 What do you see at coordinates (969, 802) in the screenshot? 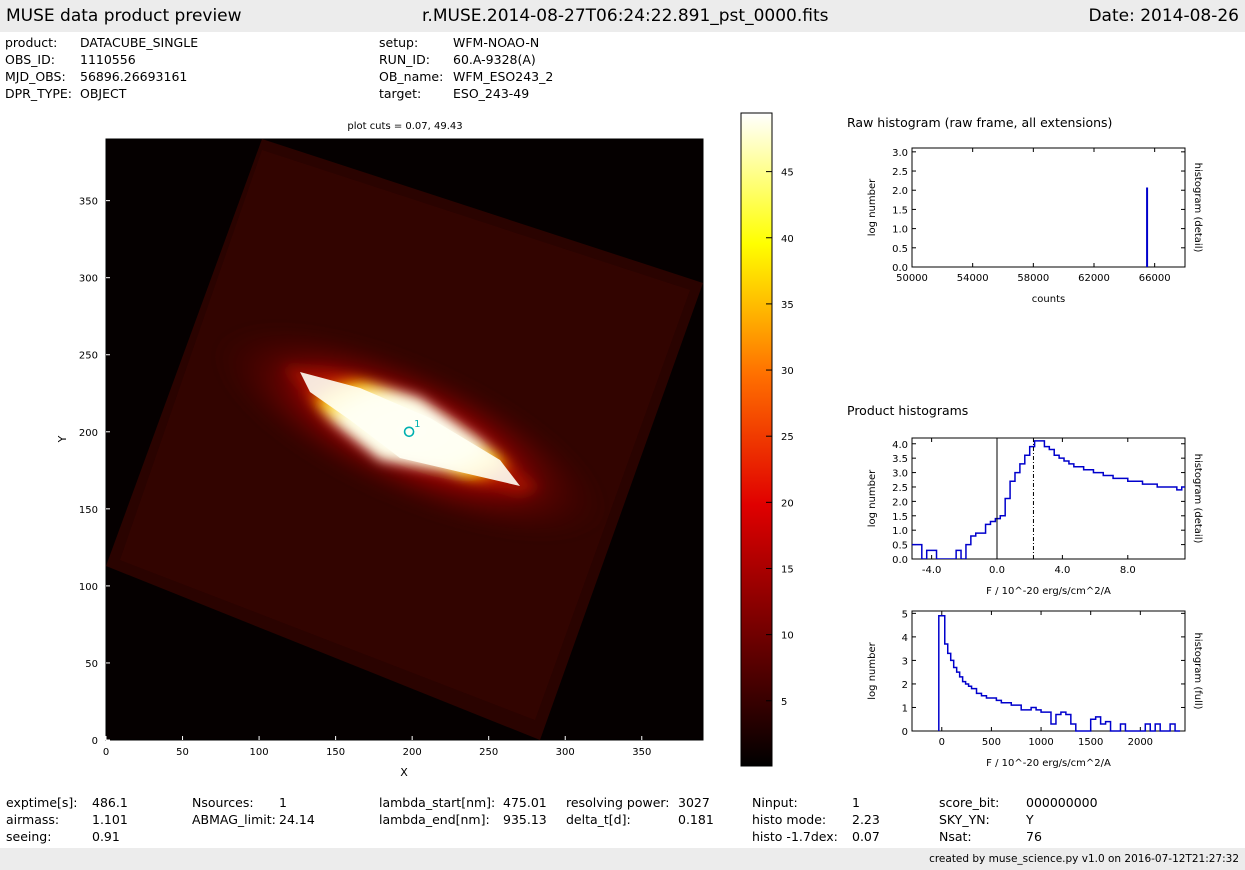
I see `stat-label: score_bit:` at bounding box center [969, 802].